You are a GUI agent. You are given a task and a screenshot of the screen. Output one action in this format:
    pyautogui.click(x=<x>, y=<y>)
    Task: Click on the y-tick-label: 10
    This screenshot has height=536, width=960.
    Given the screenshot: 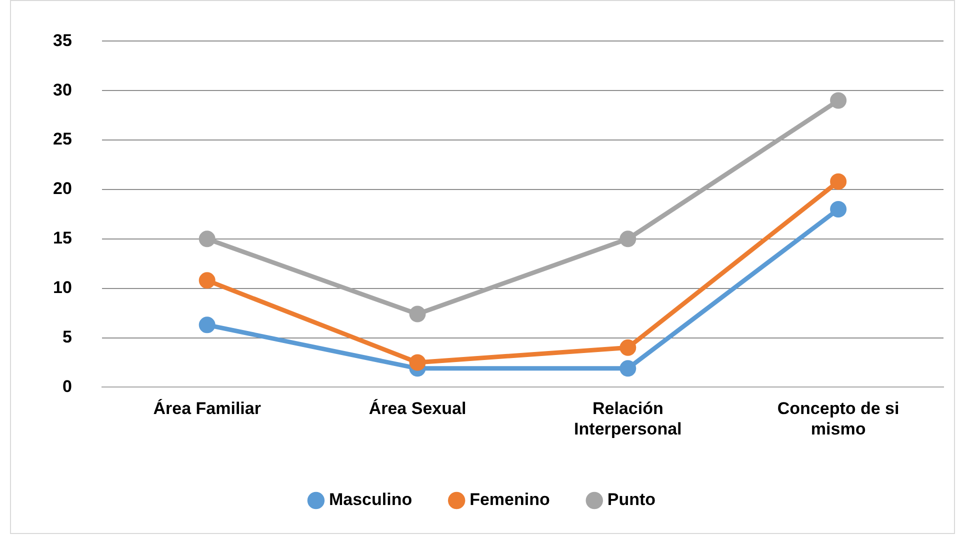 What is the action you would take?
    pyautogui.click(x=62, y=288)
    